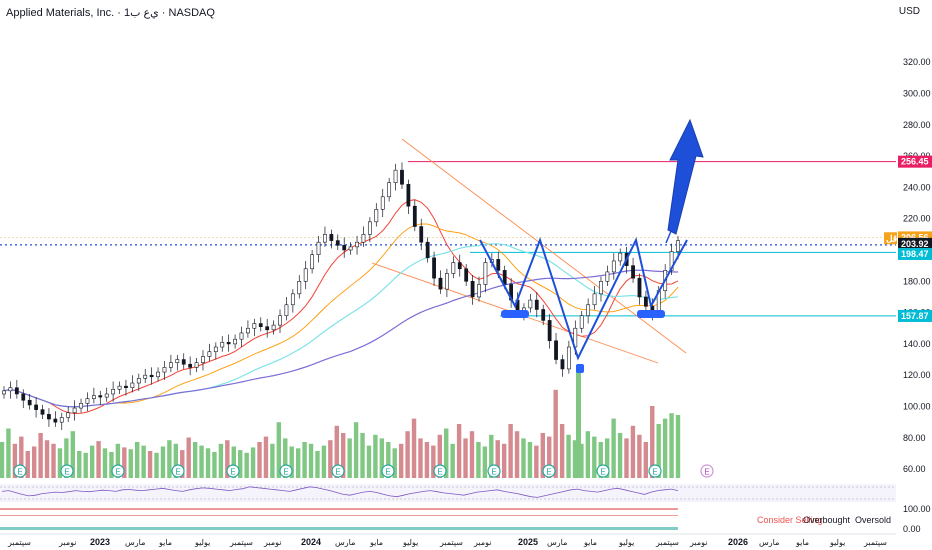 This screenshot has width=932, height=550. Describe the element at coordinates (651, 314) in the screenshot. I see `pattern-pill-marker` at that location.